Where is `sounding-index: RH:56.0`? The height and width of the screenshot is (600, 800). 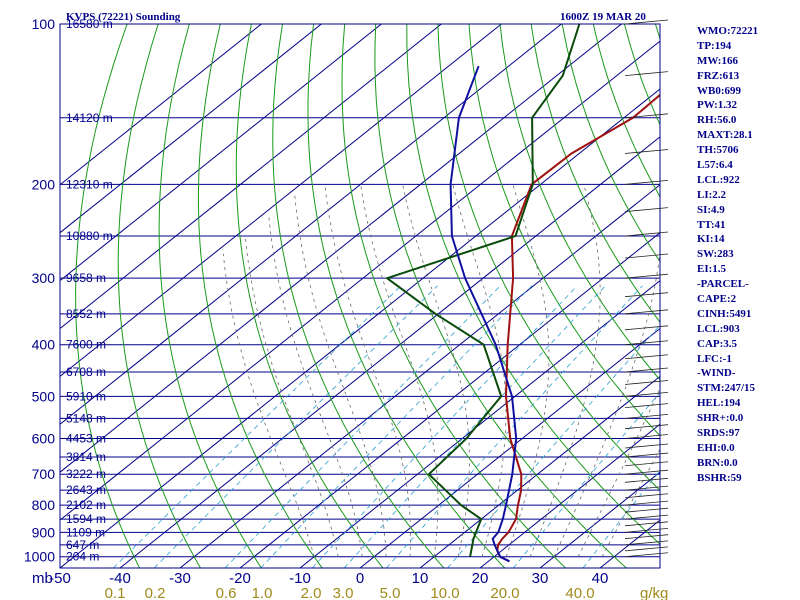
sounding-index: RH:56.0 is located at coordinates (717, 120).